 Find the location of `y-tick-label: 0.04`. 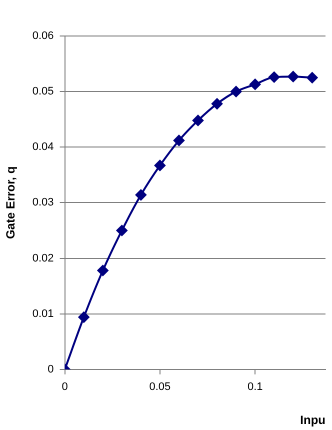

y-tick-label: 0.04 is located at coordinates (43, 147).